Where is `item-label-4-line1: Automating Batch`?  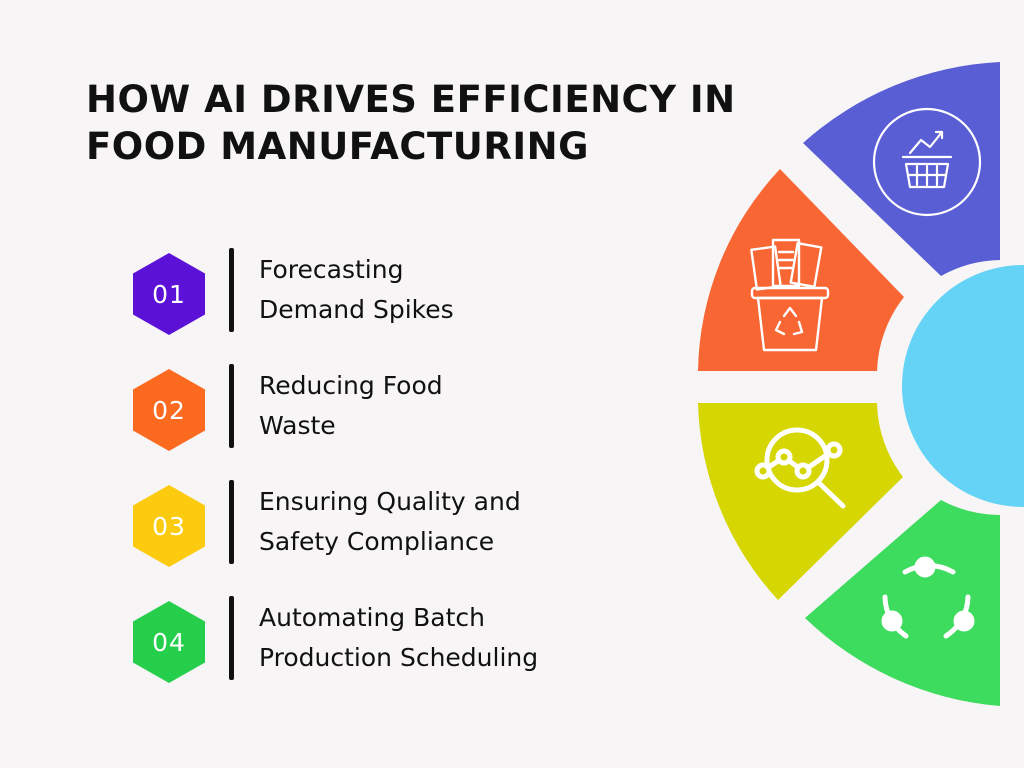 item-label-4-line1: Automating Batch is located at coordinates (372, 617).